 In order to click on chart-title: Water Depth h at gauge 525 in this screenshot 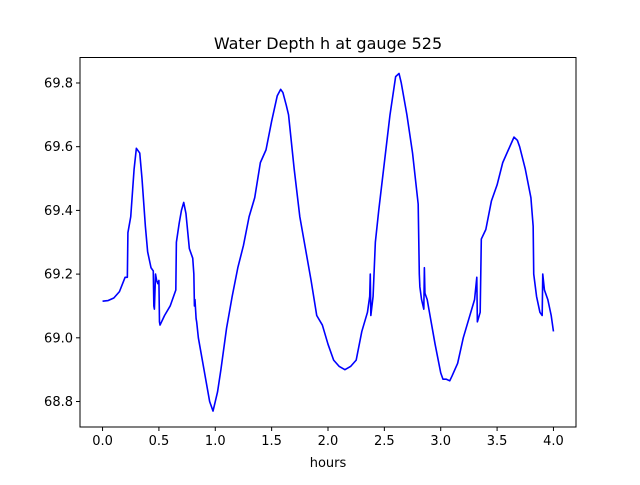, I will do `click(328, 43)`.